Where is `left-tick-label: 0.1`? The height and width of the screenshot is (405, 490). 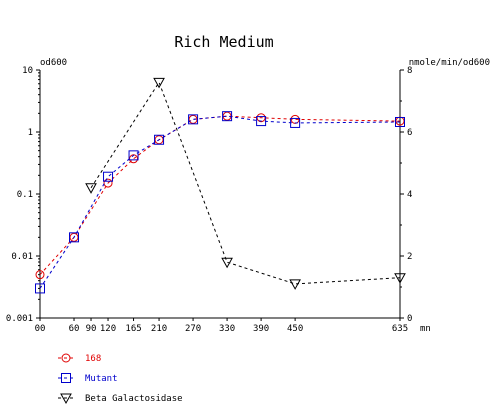
left-tick-label: 0.1 is located at coordinates (25, 195).